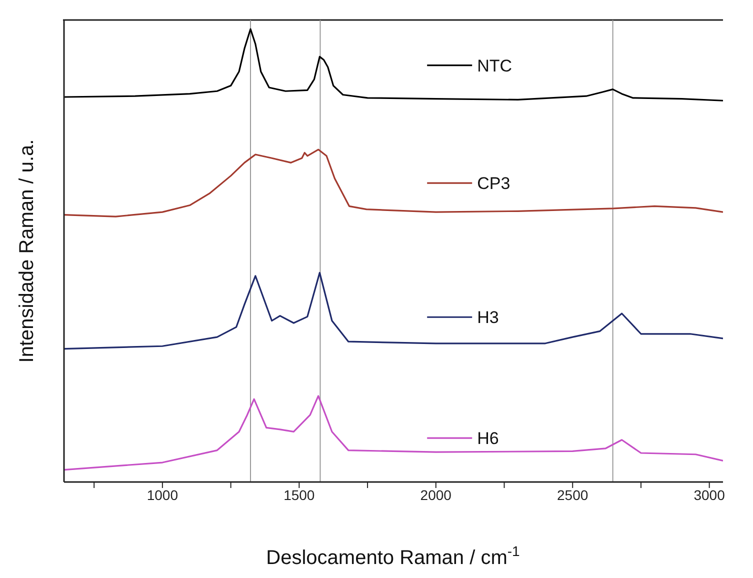 This screenshot has height=578, width=753. Describe the element at coordinates (494, 66) in the screenshot. I see `legend-label: NTC` at that location.